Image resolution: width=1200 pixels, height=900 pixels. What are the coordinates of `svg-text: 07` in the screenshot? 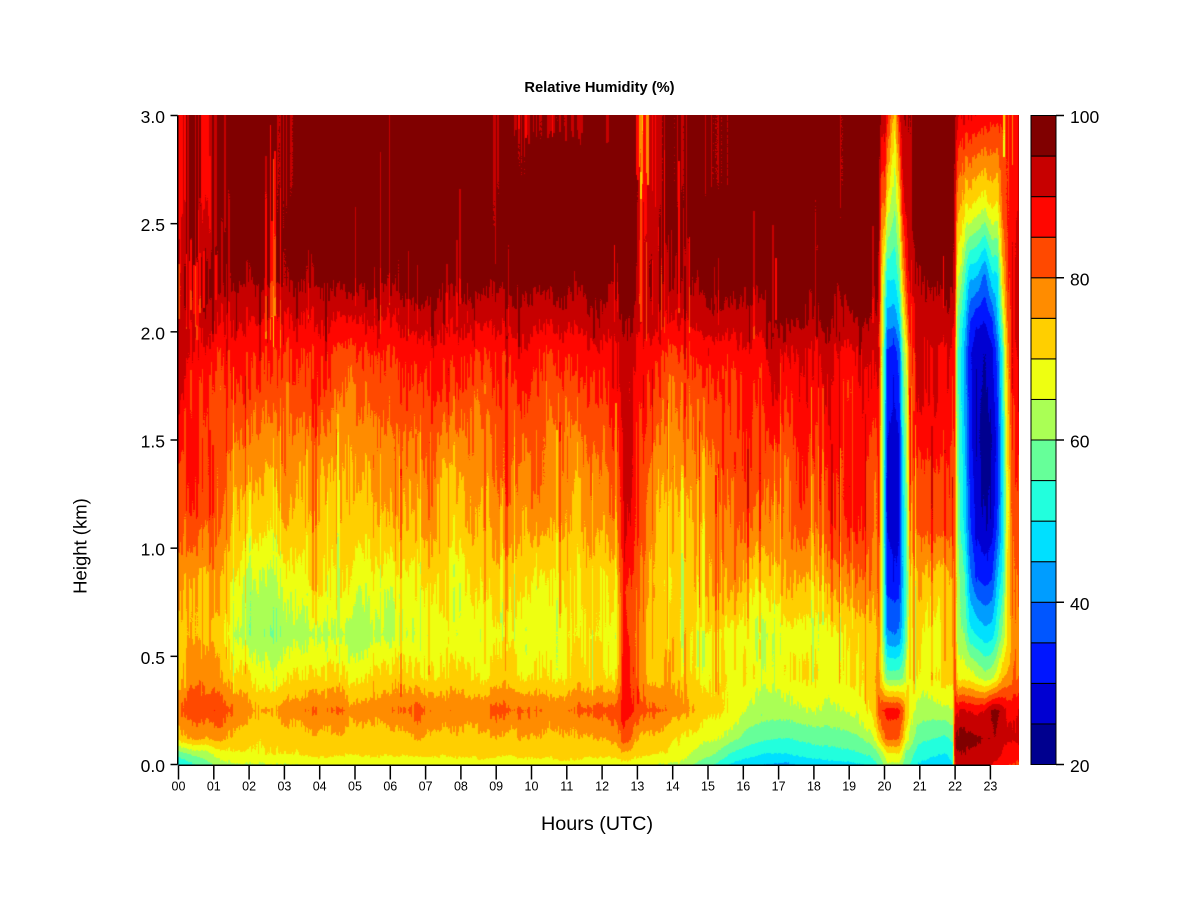 It's located at (426, 787).